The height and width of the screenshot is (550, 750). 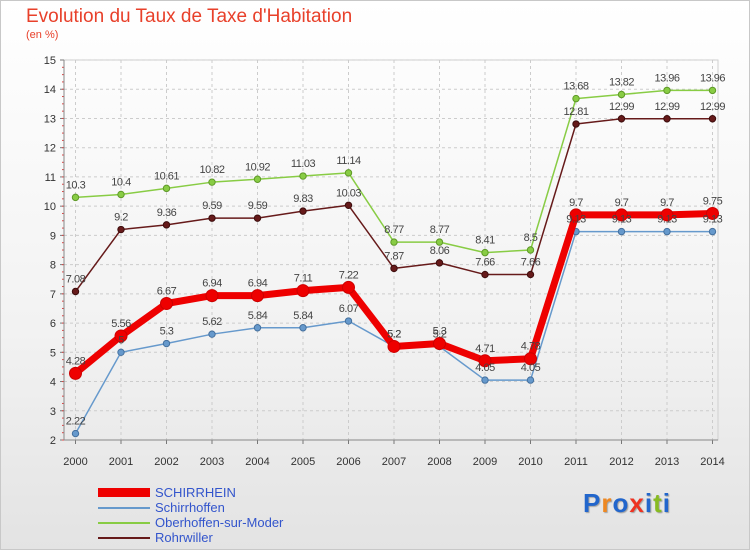 I want to click on data-label: 6.67, so click(x=167, y=291).